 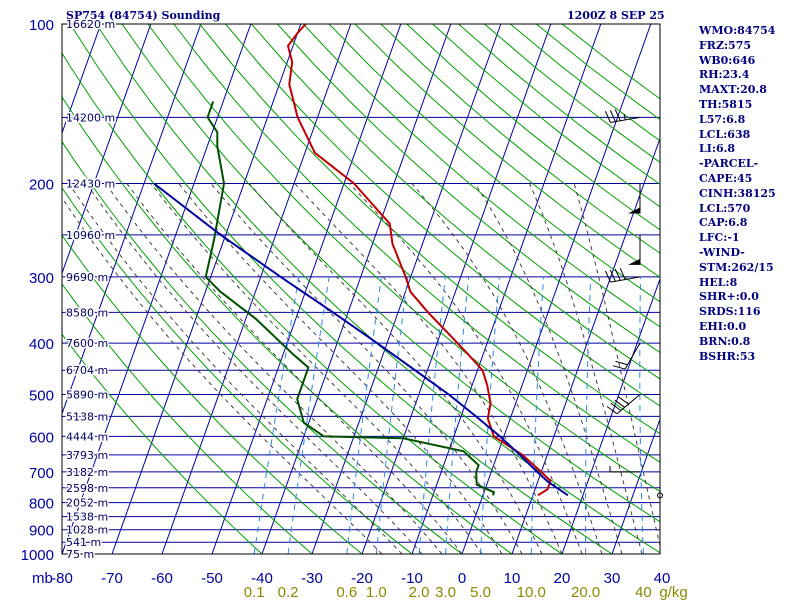 I want to click on index-item: TH:5815, so click(x=726, y=104).